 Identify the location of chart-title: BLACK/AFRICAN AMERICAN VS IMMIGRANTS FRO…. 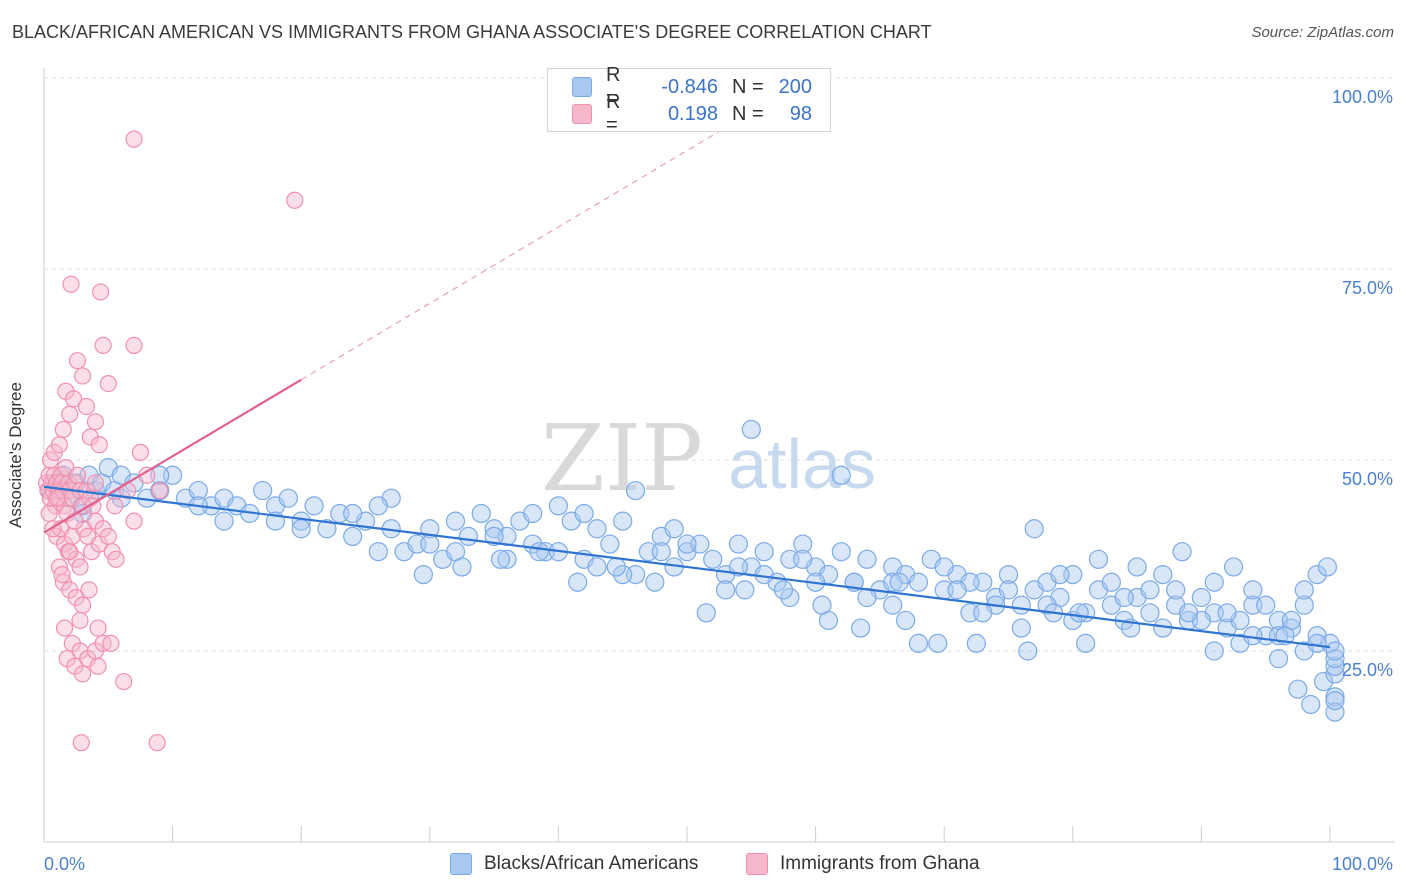
(472, 32).